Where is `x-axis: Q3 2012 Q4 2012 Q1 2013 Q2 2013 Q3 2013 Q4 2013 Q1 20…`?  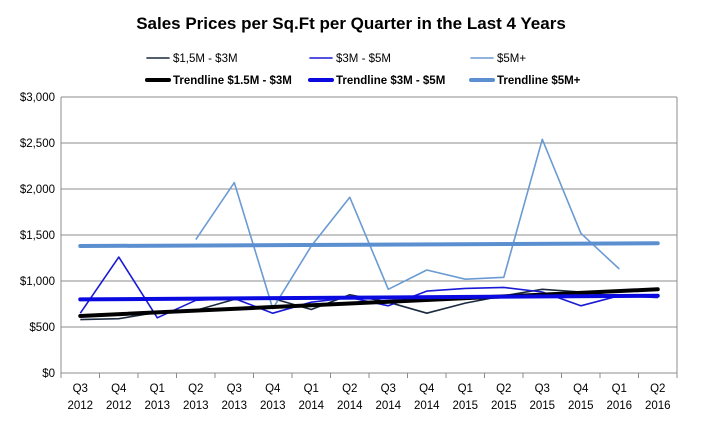
x-axis: Q3 2012 Q4 2012 Q1 2013 Q2 2013 Q3 2013 Q4 2013 Q1 20… is located at coordinates (369, 392).